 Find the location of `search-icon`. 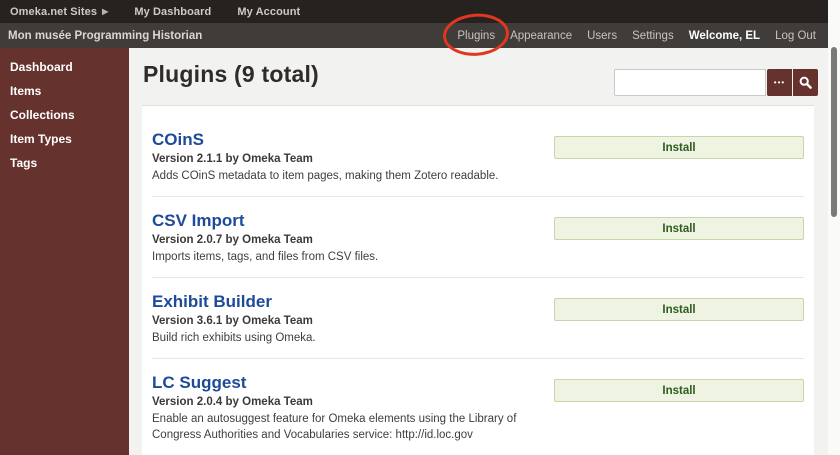

search-icon is located at coordinates (805, 82).